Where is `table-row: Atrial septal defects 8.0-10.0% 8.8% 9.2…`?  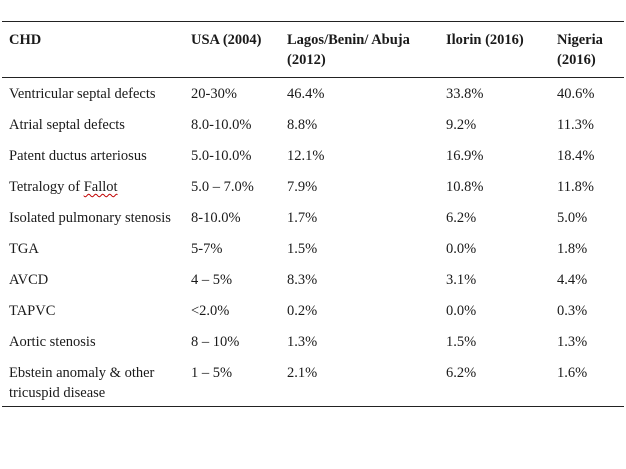
table-row: Atrial septal defects 8.0-10.0% 8.8% 9.2… is located at coordinates (313, 126).